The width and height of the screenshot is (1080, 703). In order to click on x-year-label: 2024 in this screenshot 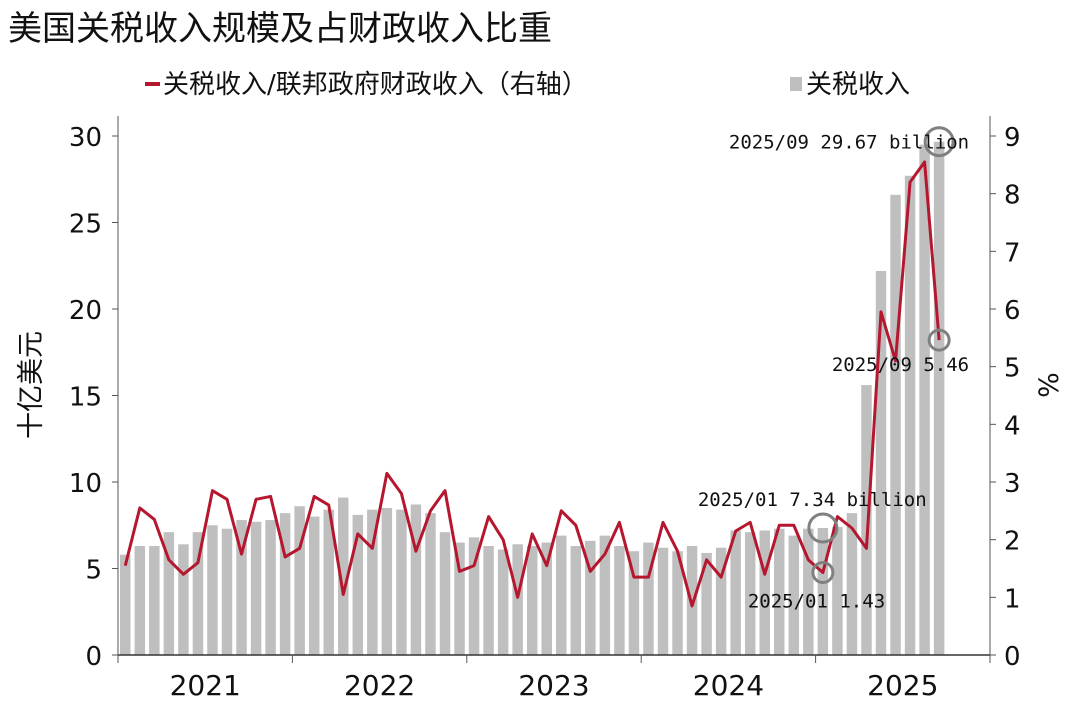, I will do `click(728, 685)`.